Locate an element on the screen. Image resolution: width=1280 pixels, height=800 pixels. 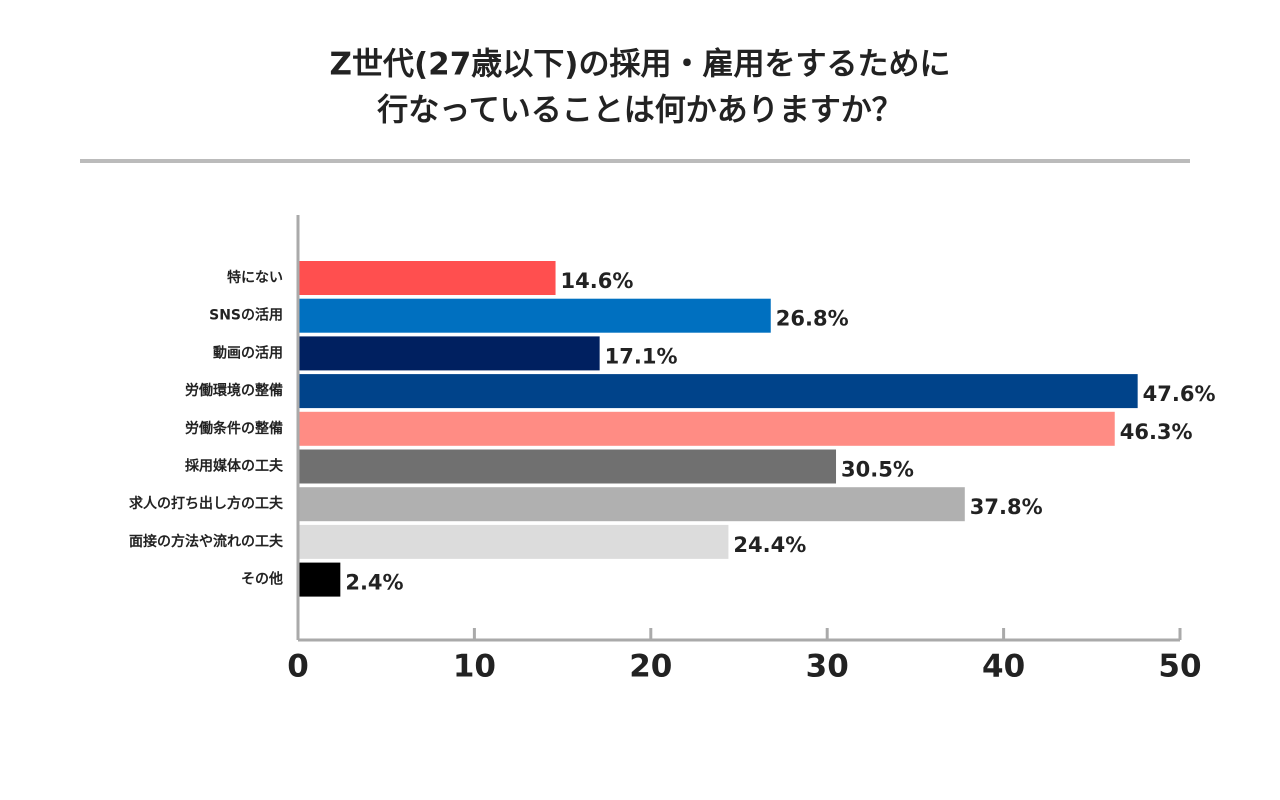
value-label: 14.6% is located at coordinates (597, 281).